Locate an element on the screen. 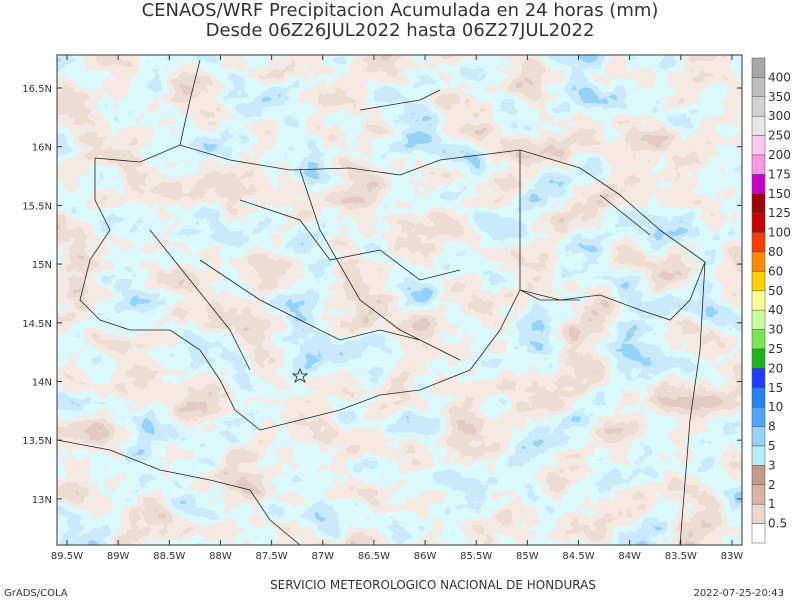  lat-label: 14N is located at coordinates (42, 383).